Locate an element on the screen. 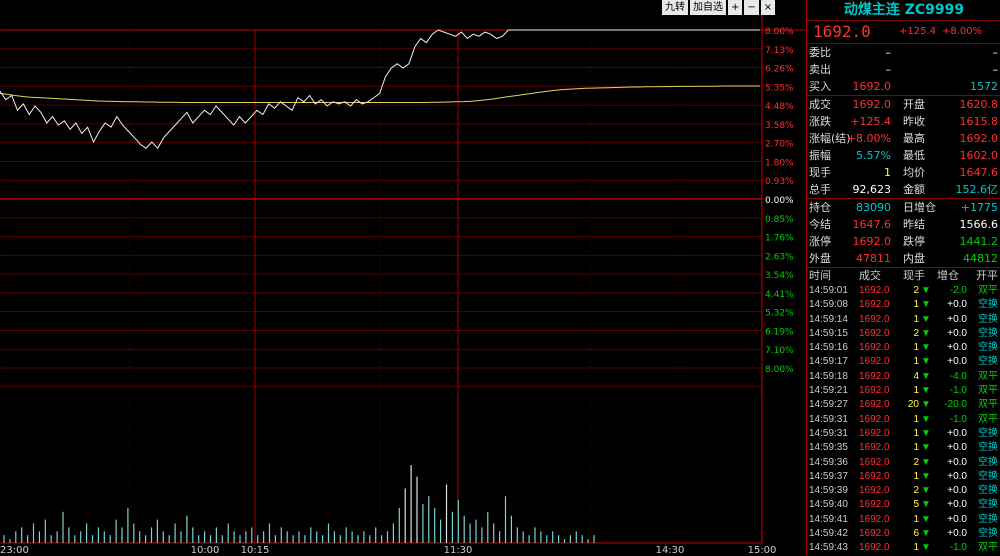 This screenshot has height=556, width=1000. quote-label: 日增仓 is located at coordinates (919, 207).